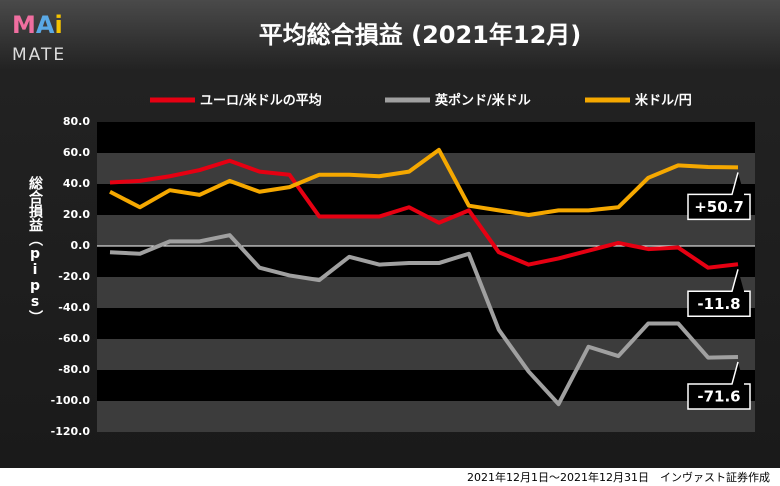 Image resolution: width=780 pixels, height=486 pixels. What do you see at coordinates (76, 214) in the screenshot?
I see `y-tick-label: 20.0` at bounding box center [76, 214].